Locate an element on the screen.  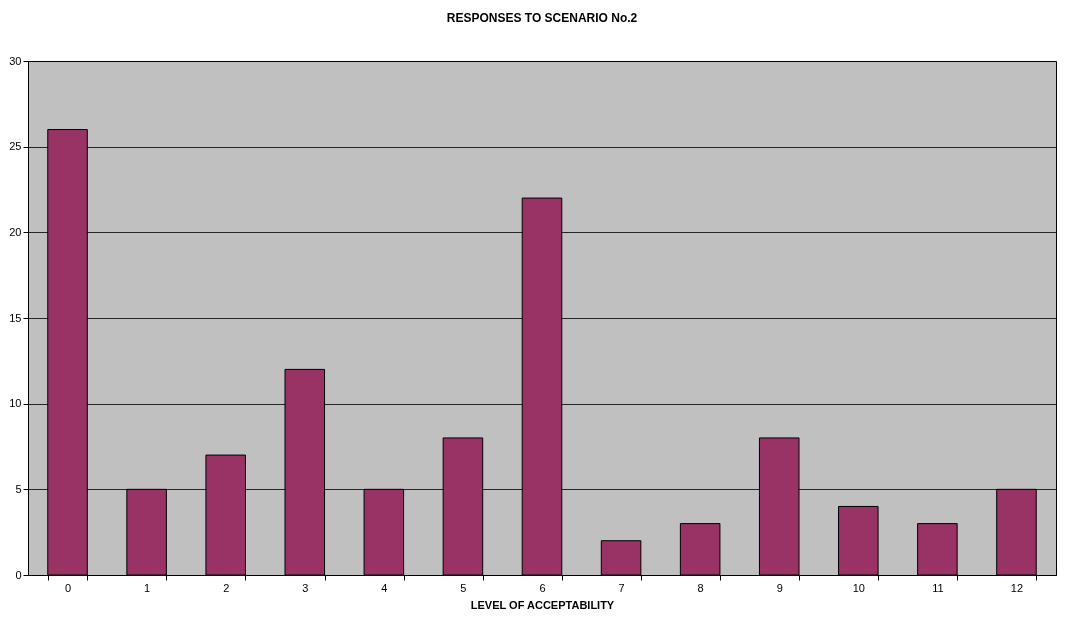
y-tick-label: 0 is located at coordinates (18, 574).